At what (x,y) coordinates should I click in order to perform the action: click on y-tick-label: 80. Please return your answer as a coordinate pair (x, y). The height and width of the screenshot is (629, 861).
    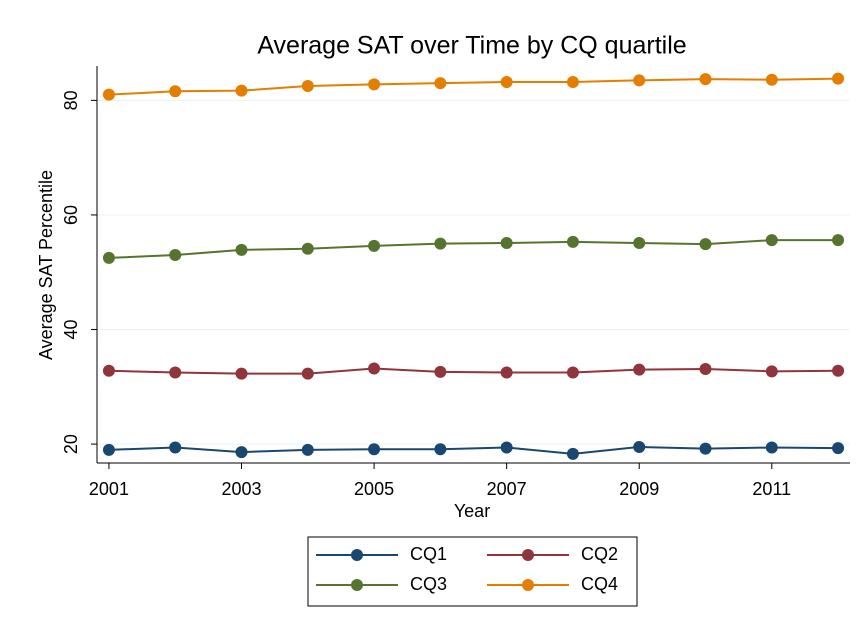
    Looking at the image, I should click on (71, 100).